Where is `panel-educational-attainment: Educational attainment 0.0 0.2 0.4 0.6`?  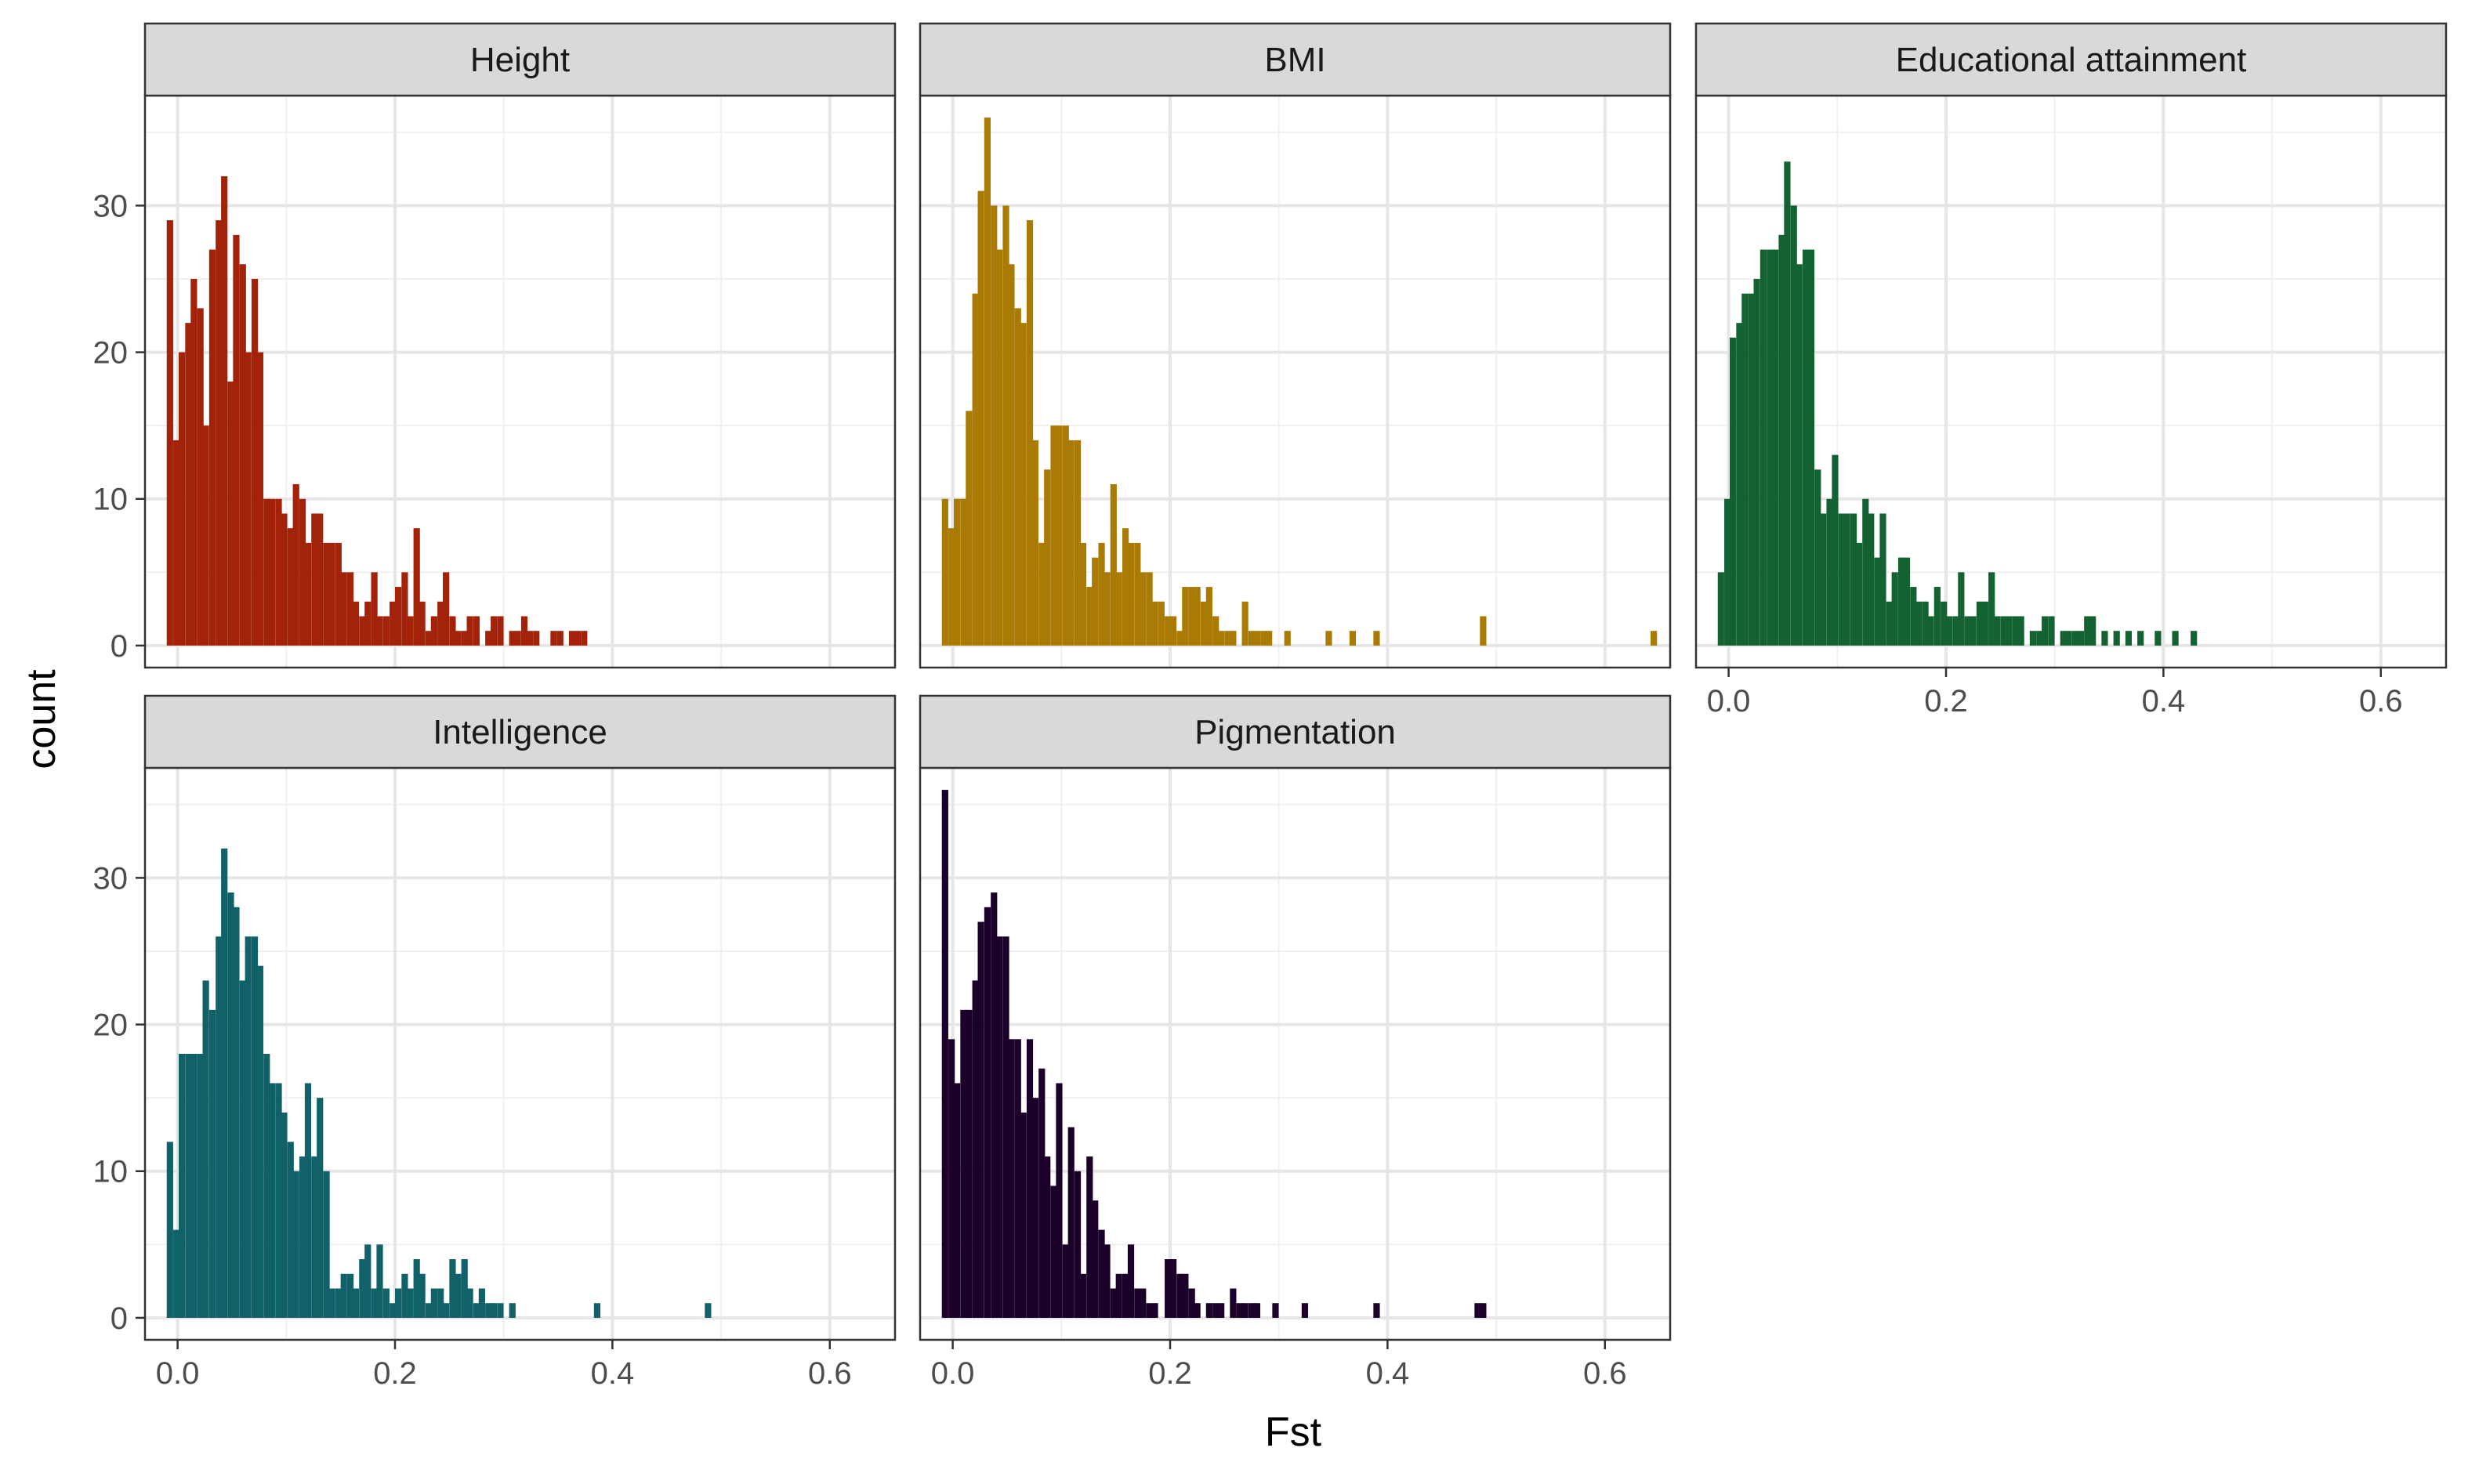
panel-educational-attainment: Educational attainment 0.0 0.2 0.4 0.6 is located at coordinates (2071, 370).